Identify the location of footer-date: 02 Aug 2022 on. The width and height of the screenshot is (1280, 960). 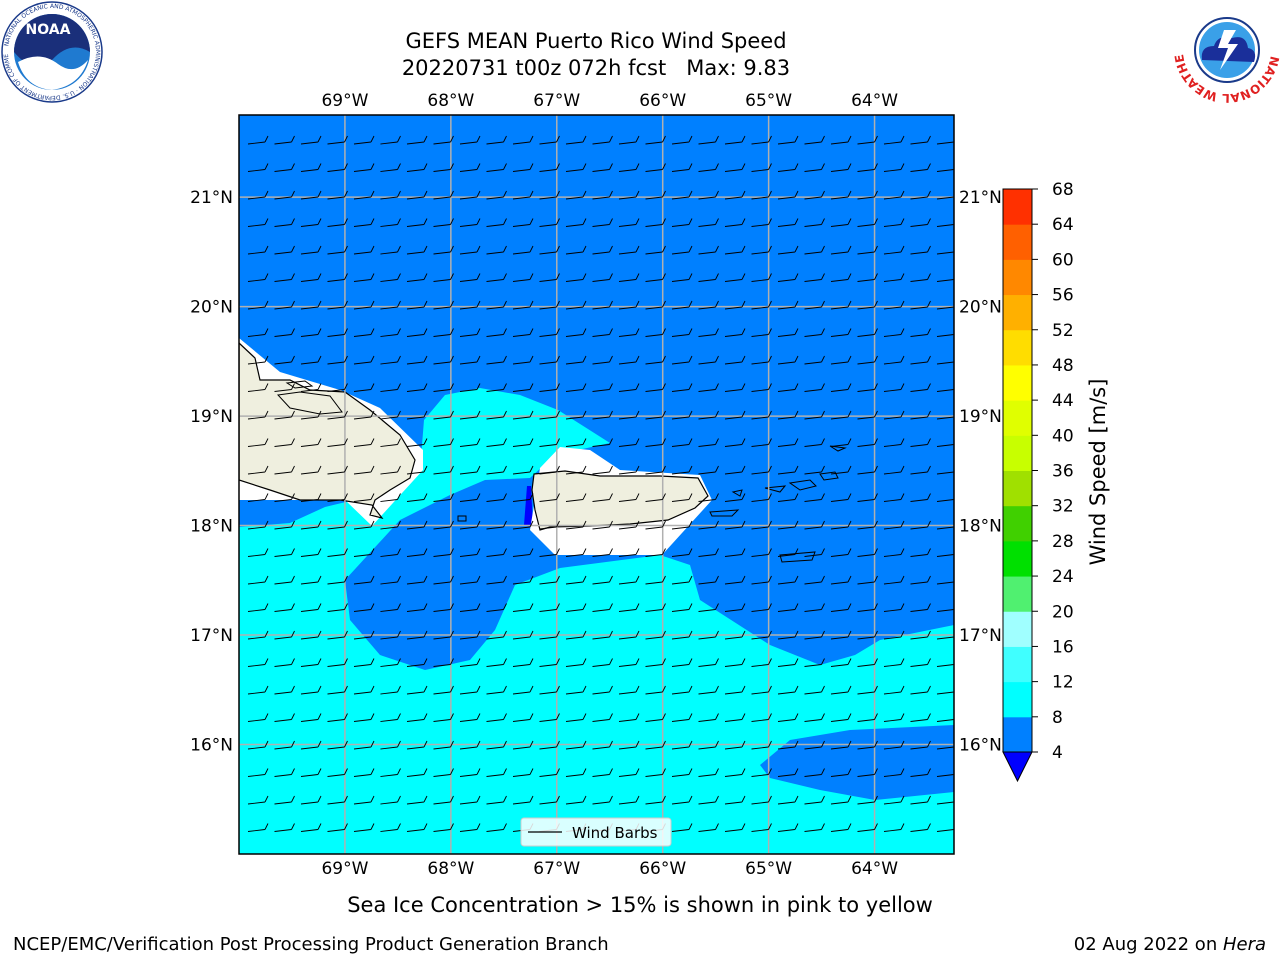
(1148, 944).